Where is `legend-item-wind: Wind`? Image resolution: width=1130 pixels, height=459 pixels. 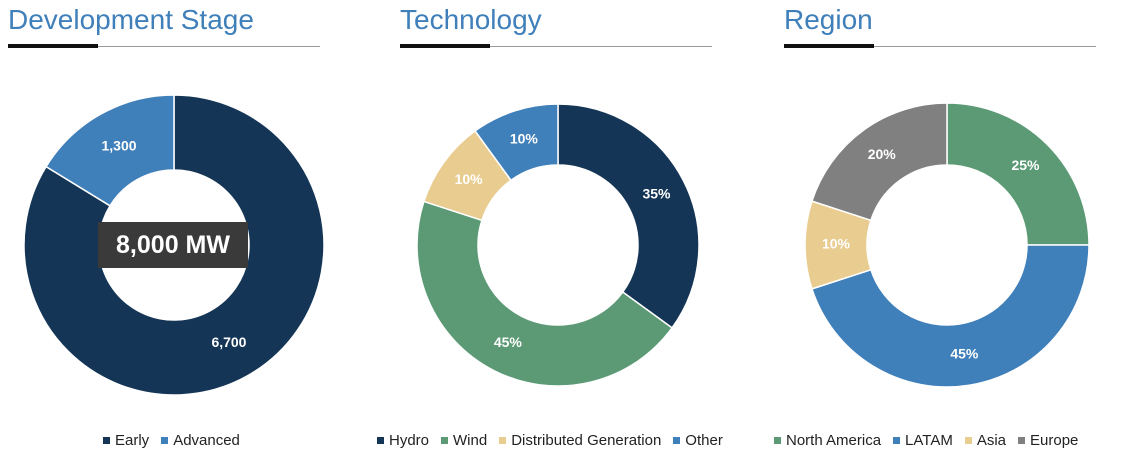
legend-item-wind: Wind is located at coordinates (464, 440).